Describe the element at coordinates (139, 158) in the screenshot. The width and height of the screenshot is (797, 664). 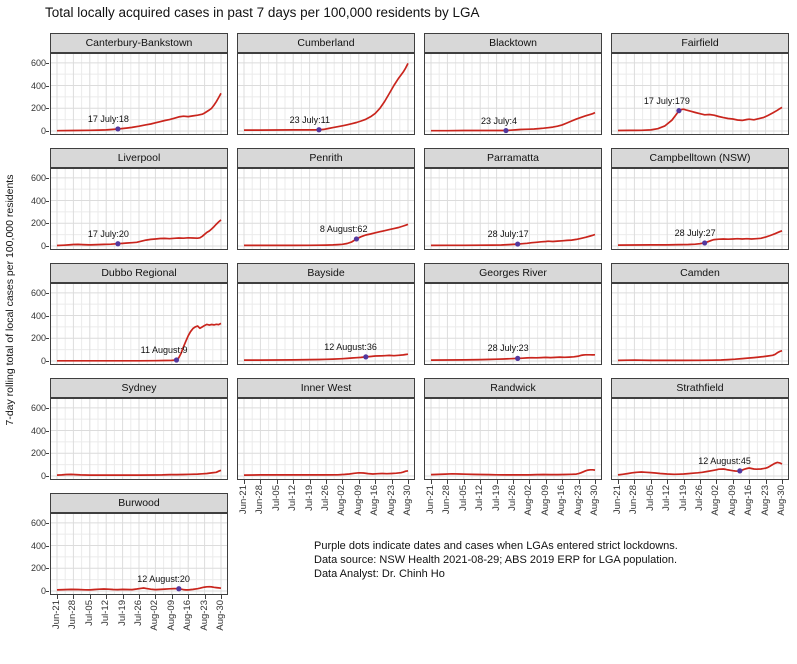
I see `facet-title: Liverpool` at that location.